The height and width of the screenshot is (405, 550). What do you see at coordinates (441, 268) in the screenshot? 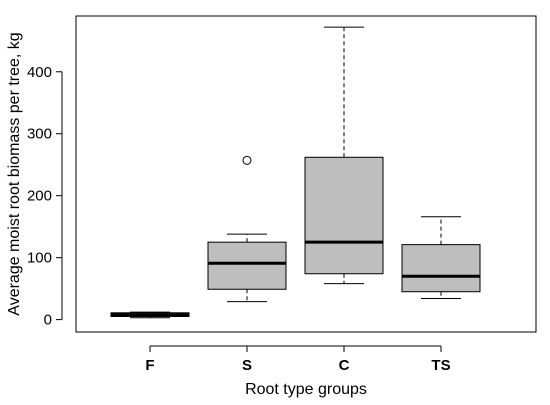
I see `box-rect-ts` at bounding box center [441, 268].